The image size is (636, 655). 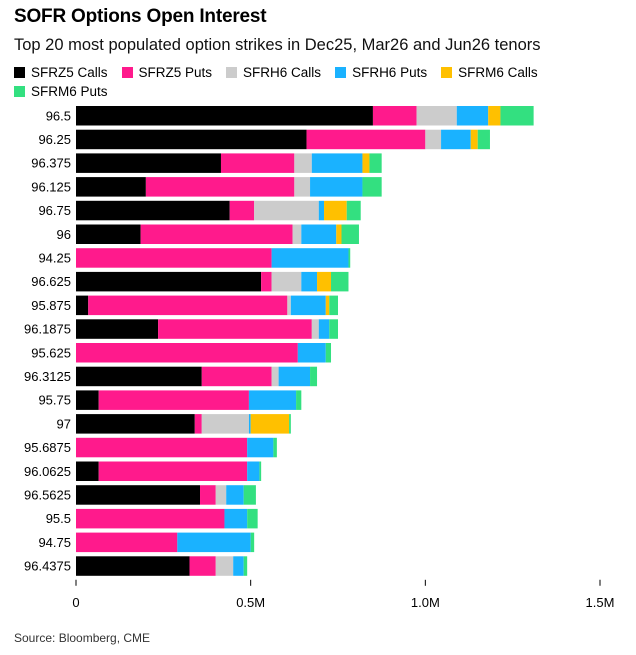 I want to click on x-tick-label: 1.0M, so click(x=425, y=602).